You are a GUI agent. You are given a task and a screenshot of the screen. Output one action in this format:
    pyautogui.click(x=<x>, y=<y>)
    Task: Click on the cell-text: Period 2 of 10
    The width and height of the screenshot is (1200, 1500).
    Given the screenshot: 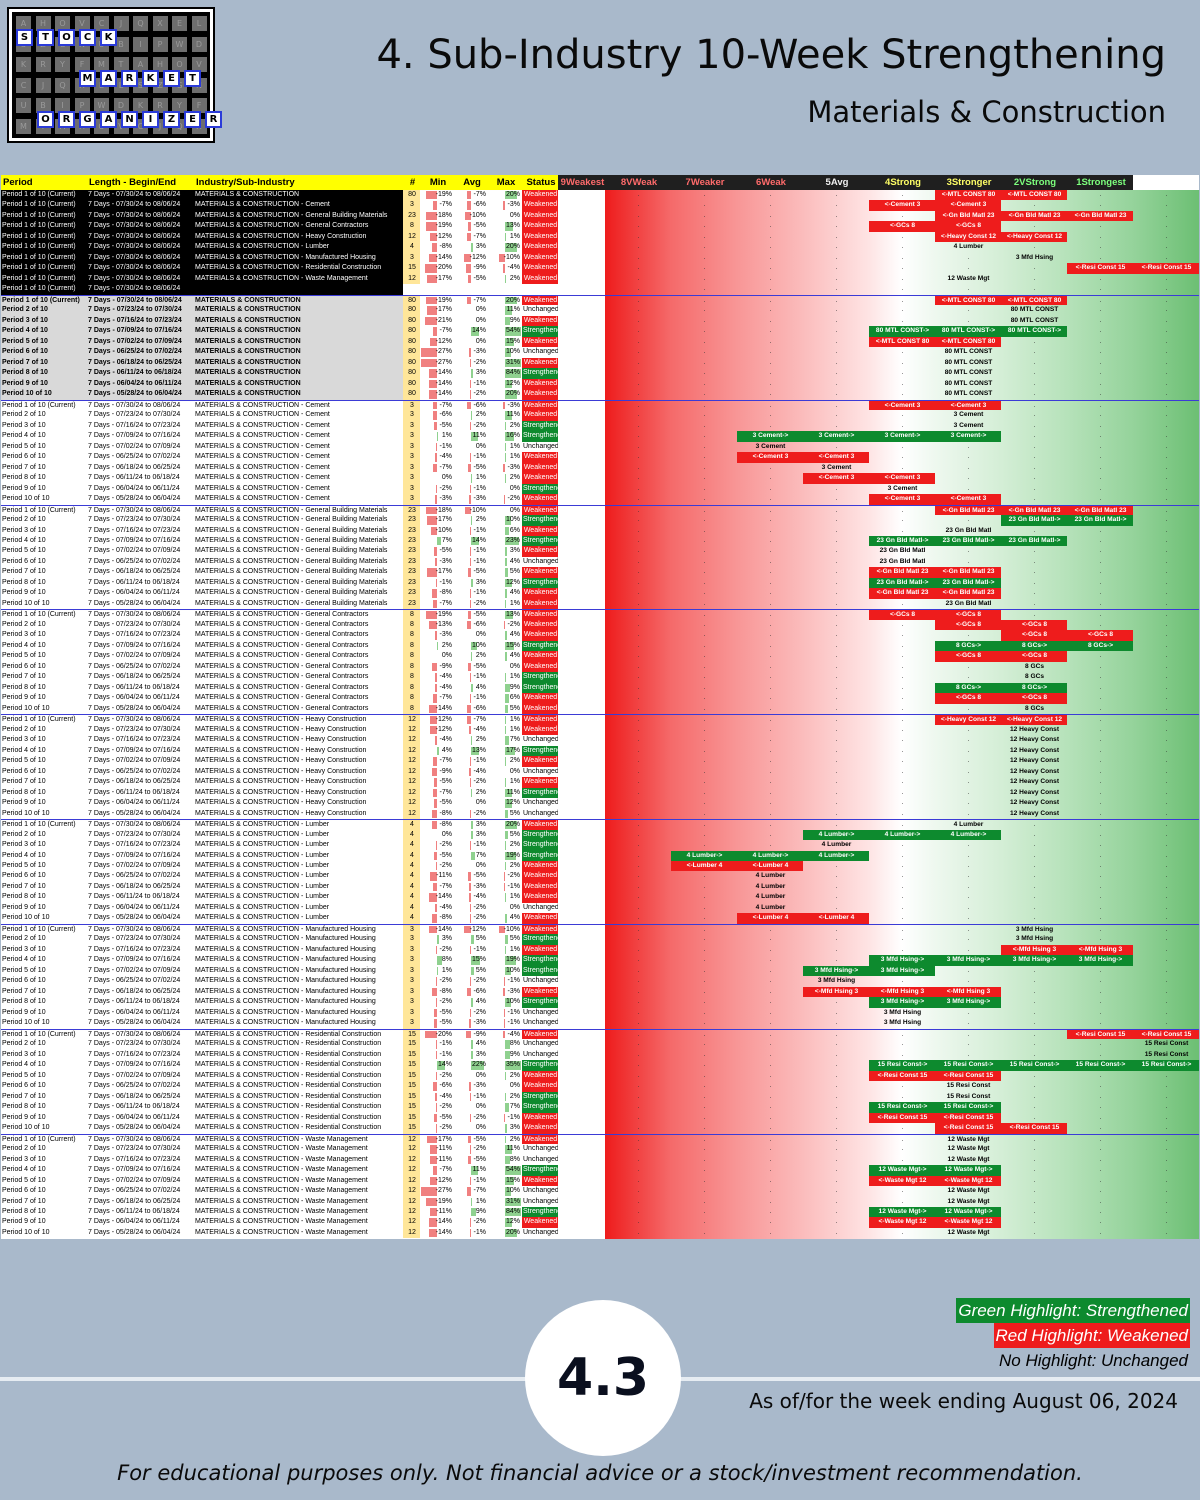 What is the action you would take?
    pyautogui.click(x=24, y=939)
    